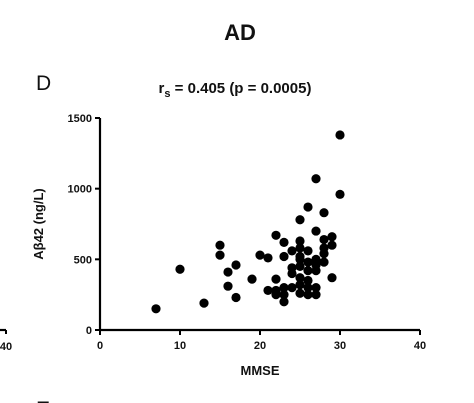  I want to click on y-tick-label: 1000, so click(80, 190).